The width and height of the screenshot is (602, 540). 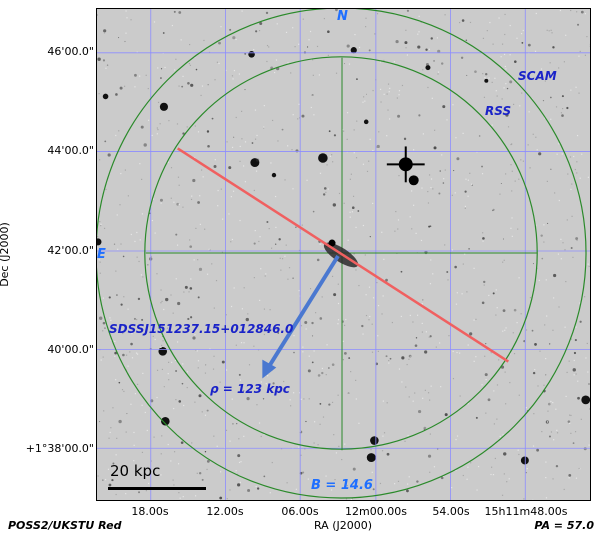 I want to click on x-tick-label: 12.00s, so click(x=225, y=511).